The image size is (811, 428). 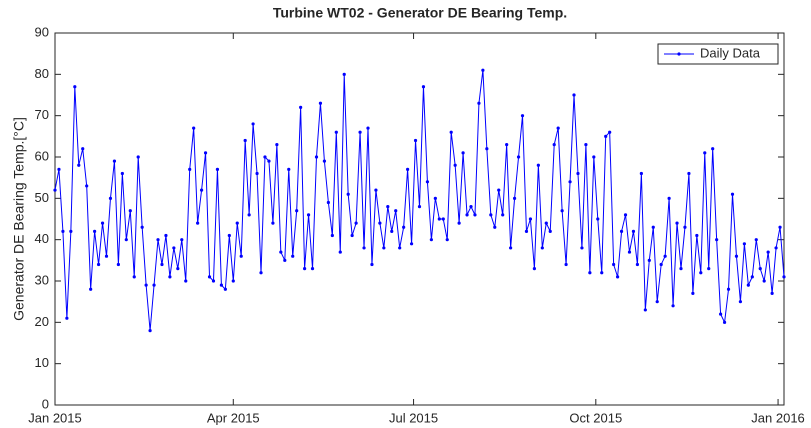 I want to click on legend-box, so click(x=718, y=54).